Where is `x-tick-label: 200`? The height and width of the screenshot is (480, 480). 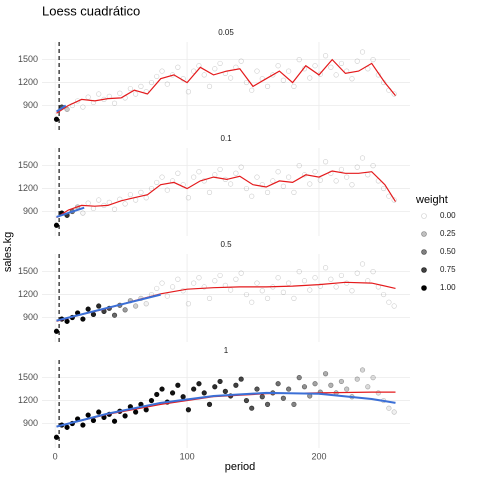
x-tick-label: 200 is located at coordinates (318, 456).